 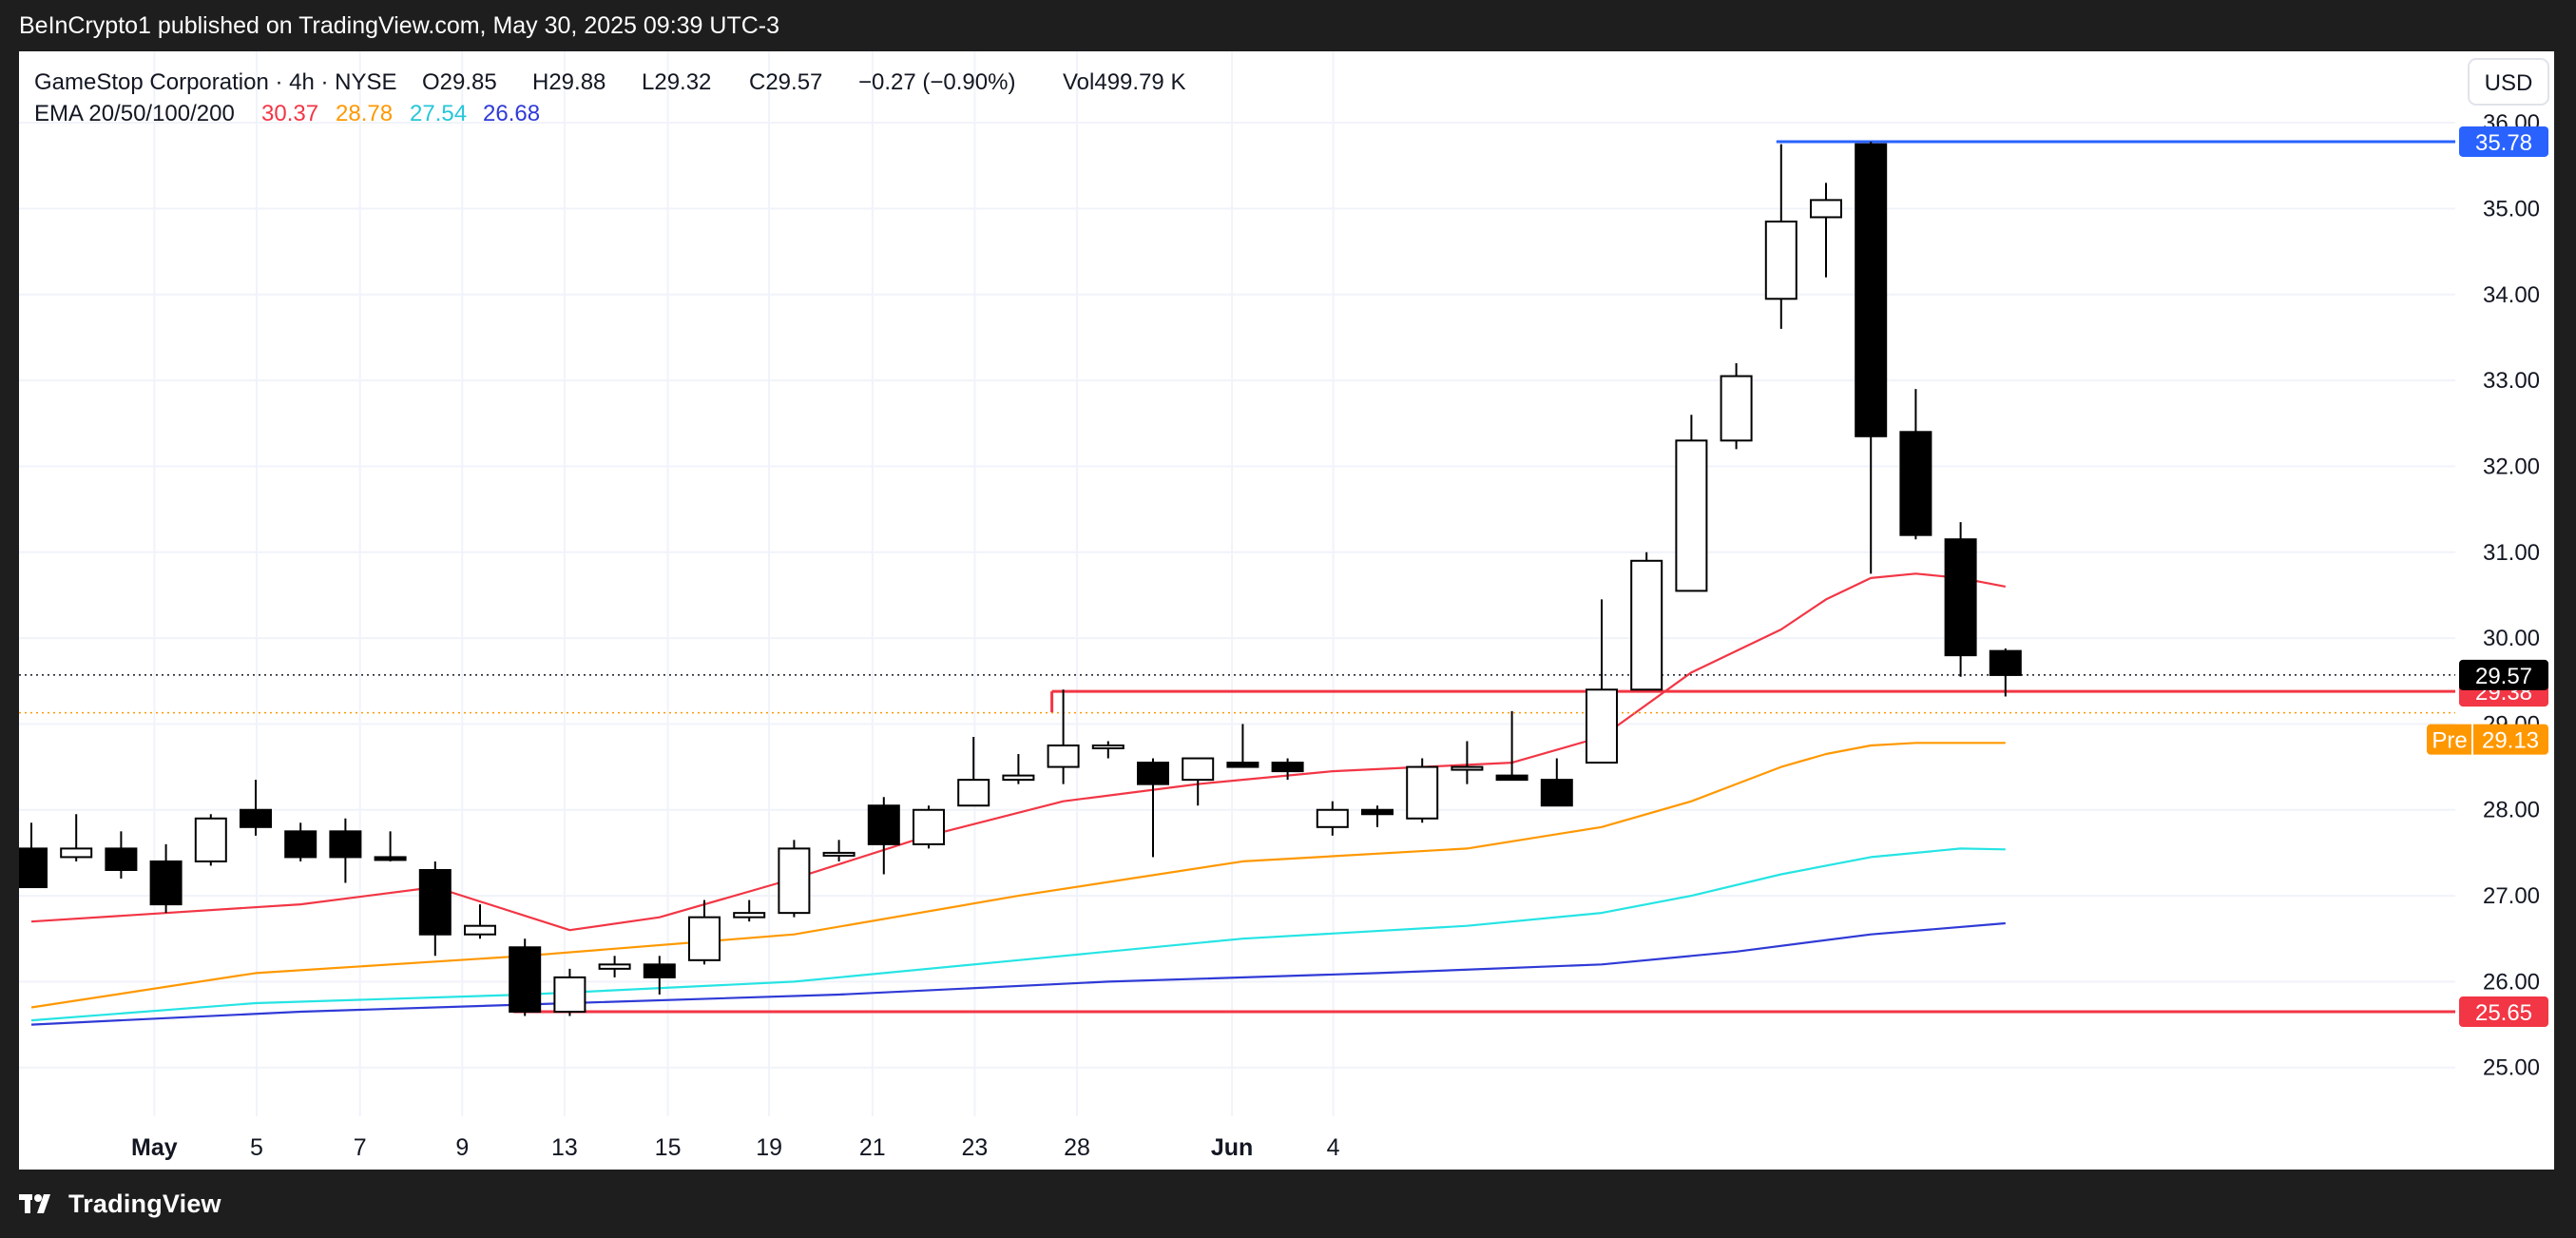 I want to click on price-tick-label: 32.00, so click(x=2511, y=466).